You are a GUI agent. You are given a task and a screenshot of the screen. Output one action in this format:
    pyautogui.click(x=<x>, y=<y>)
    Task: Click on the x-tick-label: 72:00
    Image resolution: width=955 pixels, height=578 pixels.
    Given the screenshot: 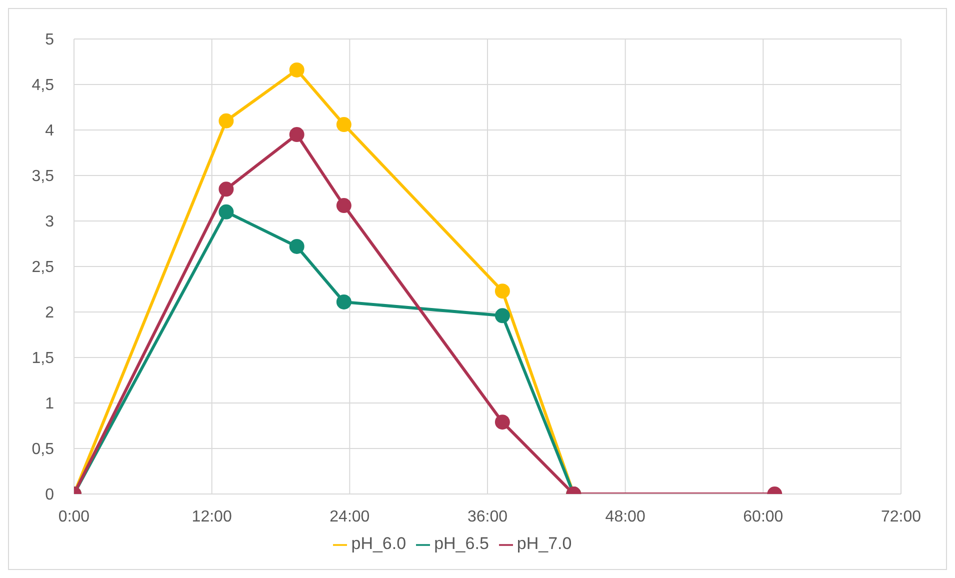 What is the action you would take?
    pyautogui.click(x=901, y=517)
    